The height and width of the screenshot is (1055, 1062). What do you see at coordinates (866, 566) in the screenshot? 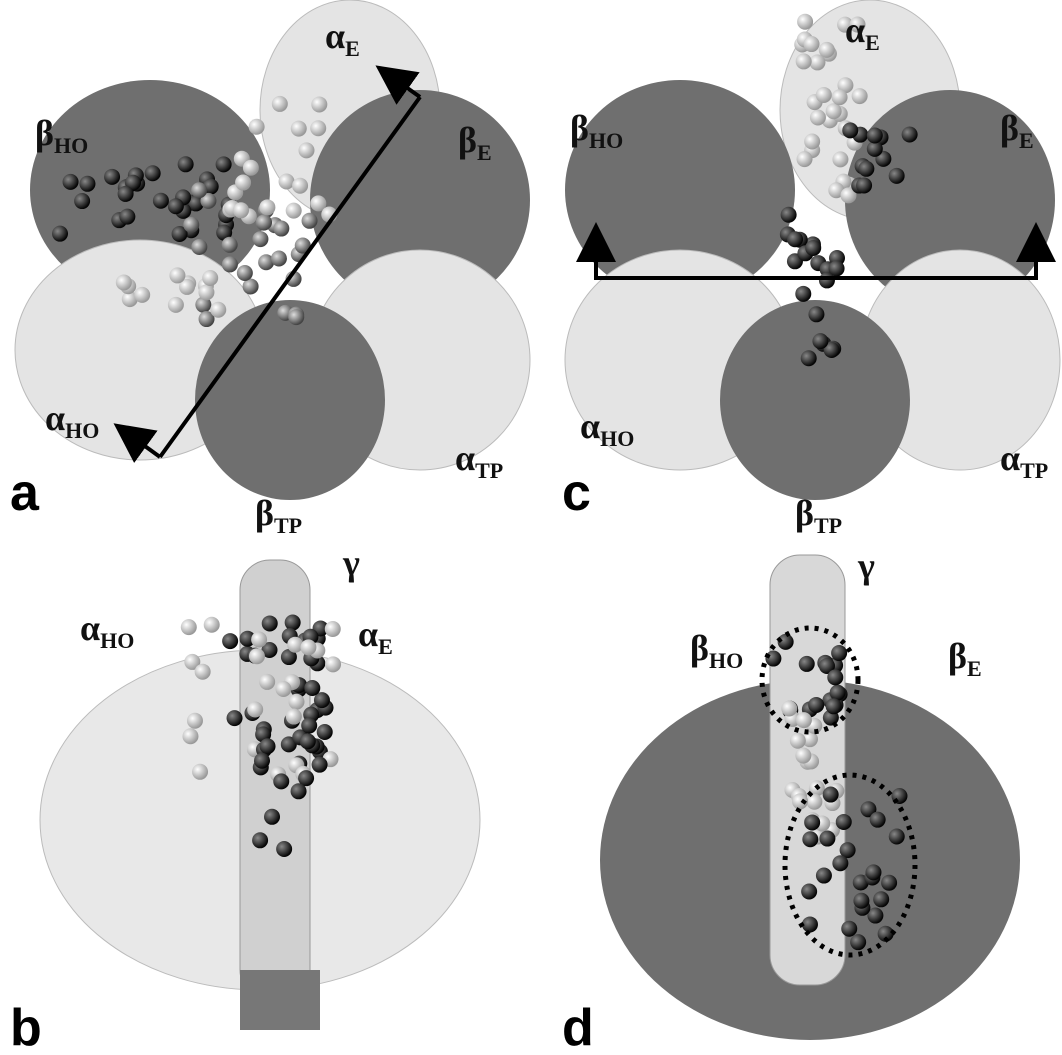
I see `symbol: γ` at bounding box center [866, 566].